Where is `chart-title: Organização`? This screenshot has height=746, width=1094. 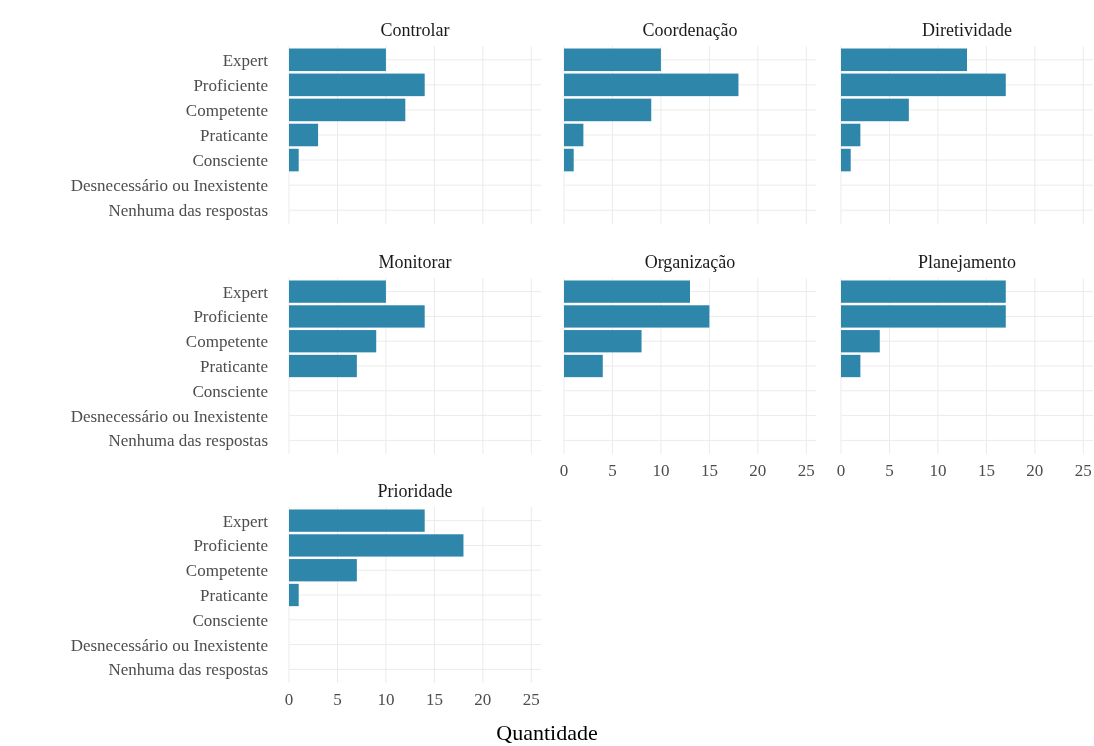
chart-title: Organização is located at coordinates (690, 262).